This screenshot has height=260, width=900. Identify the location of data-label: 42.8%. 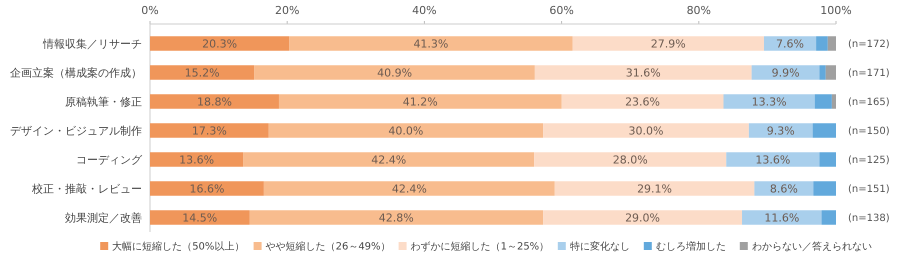
(396, 217).